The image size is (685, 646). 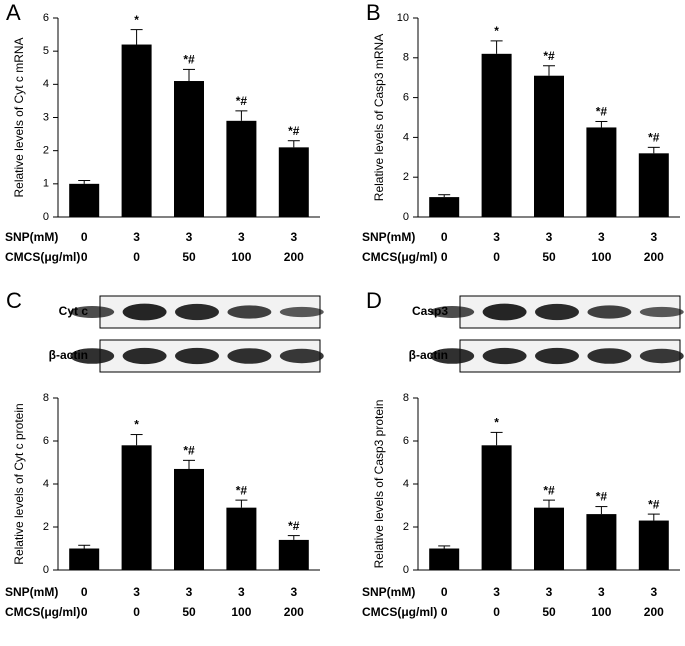 What do you see at coordinates (373, 12) in the screenshot?
I see `panel-letter: B` at bounding box center [373, 12].